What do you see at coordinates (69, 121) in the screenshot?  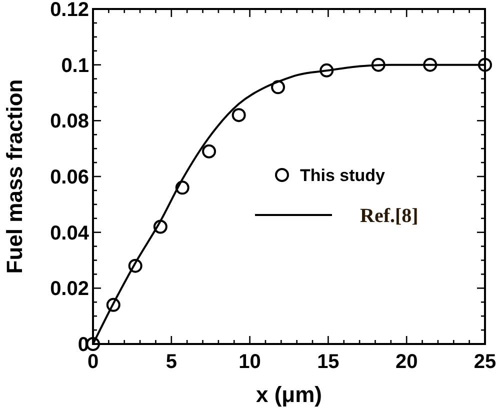 I see `y-tick-label: 0.08` at bounding box center [69, 121].